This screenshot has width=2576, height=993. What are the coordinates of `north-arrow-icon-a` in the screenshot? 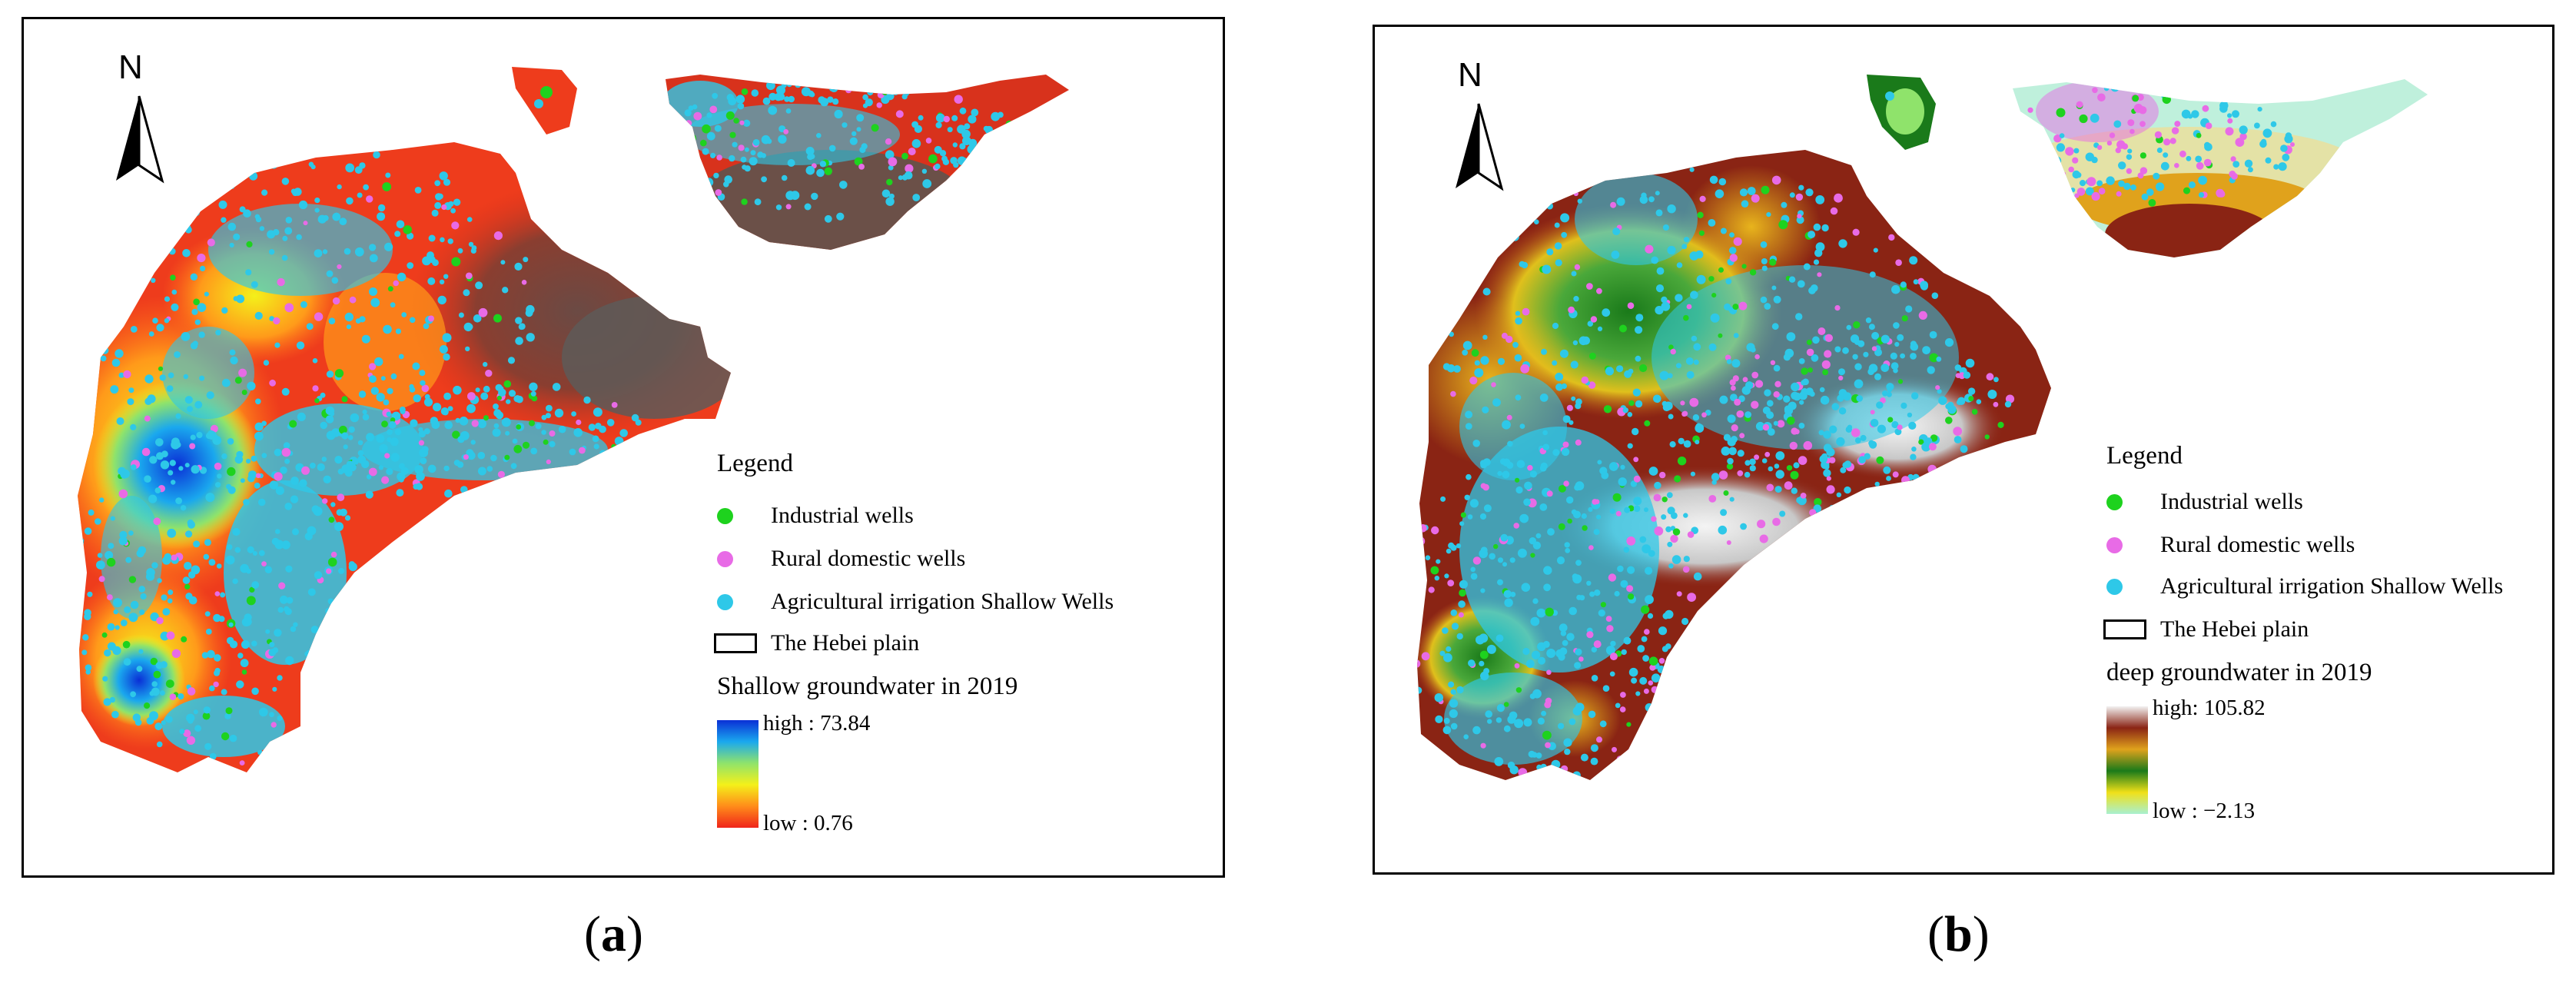 It's located at (140, 139).